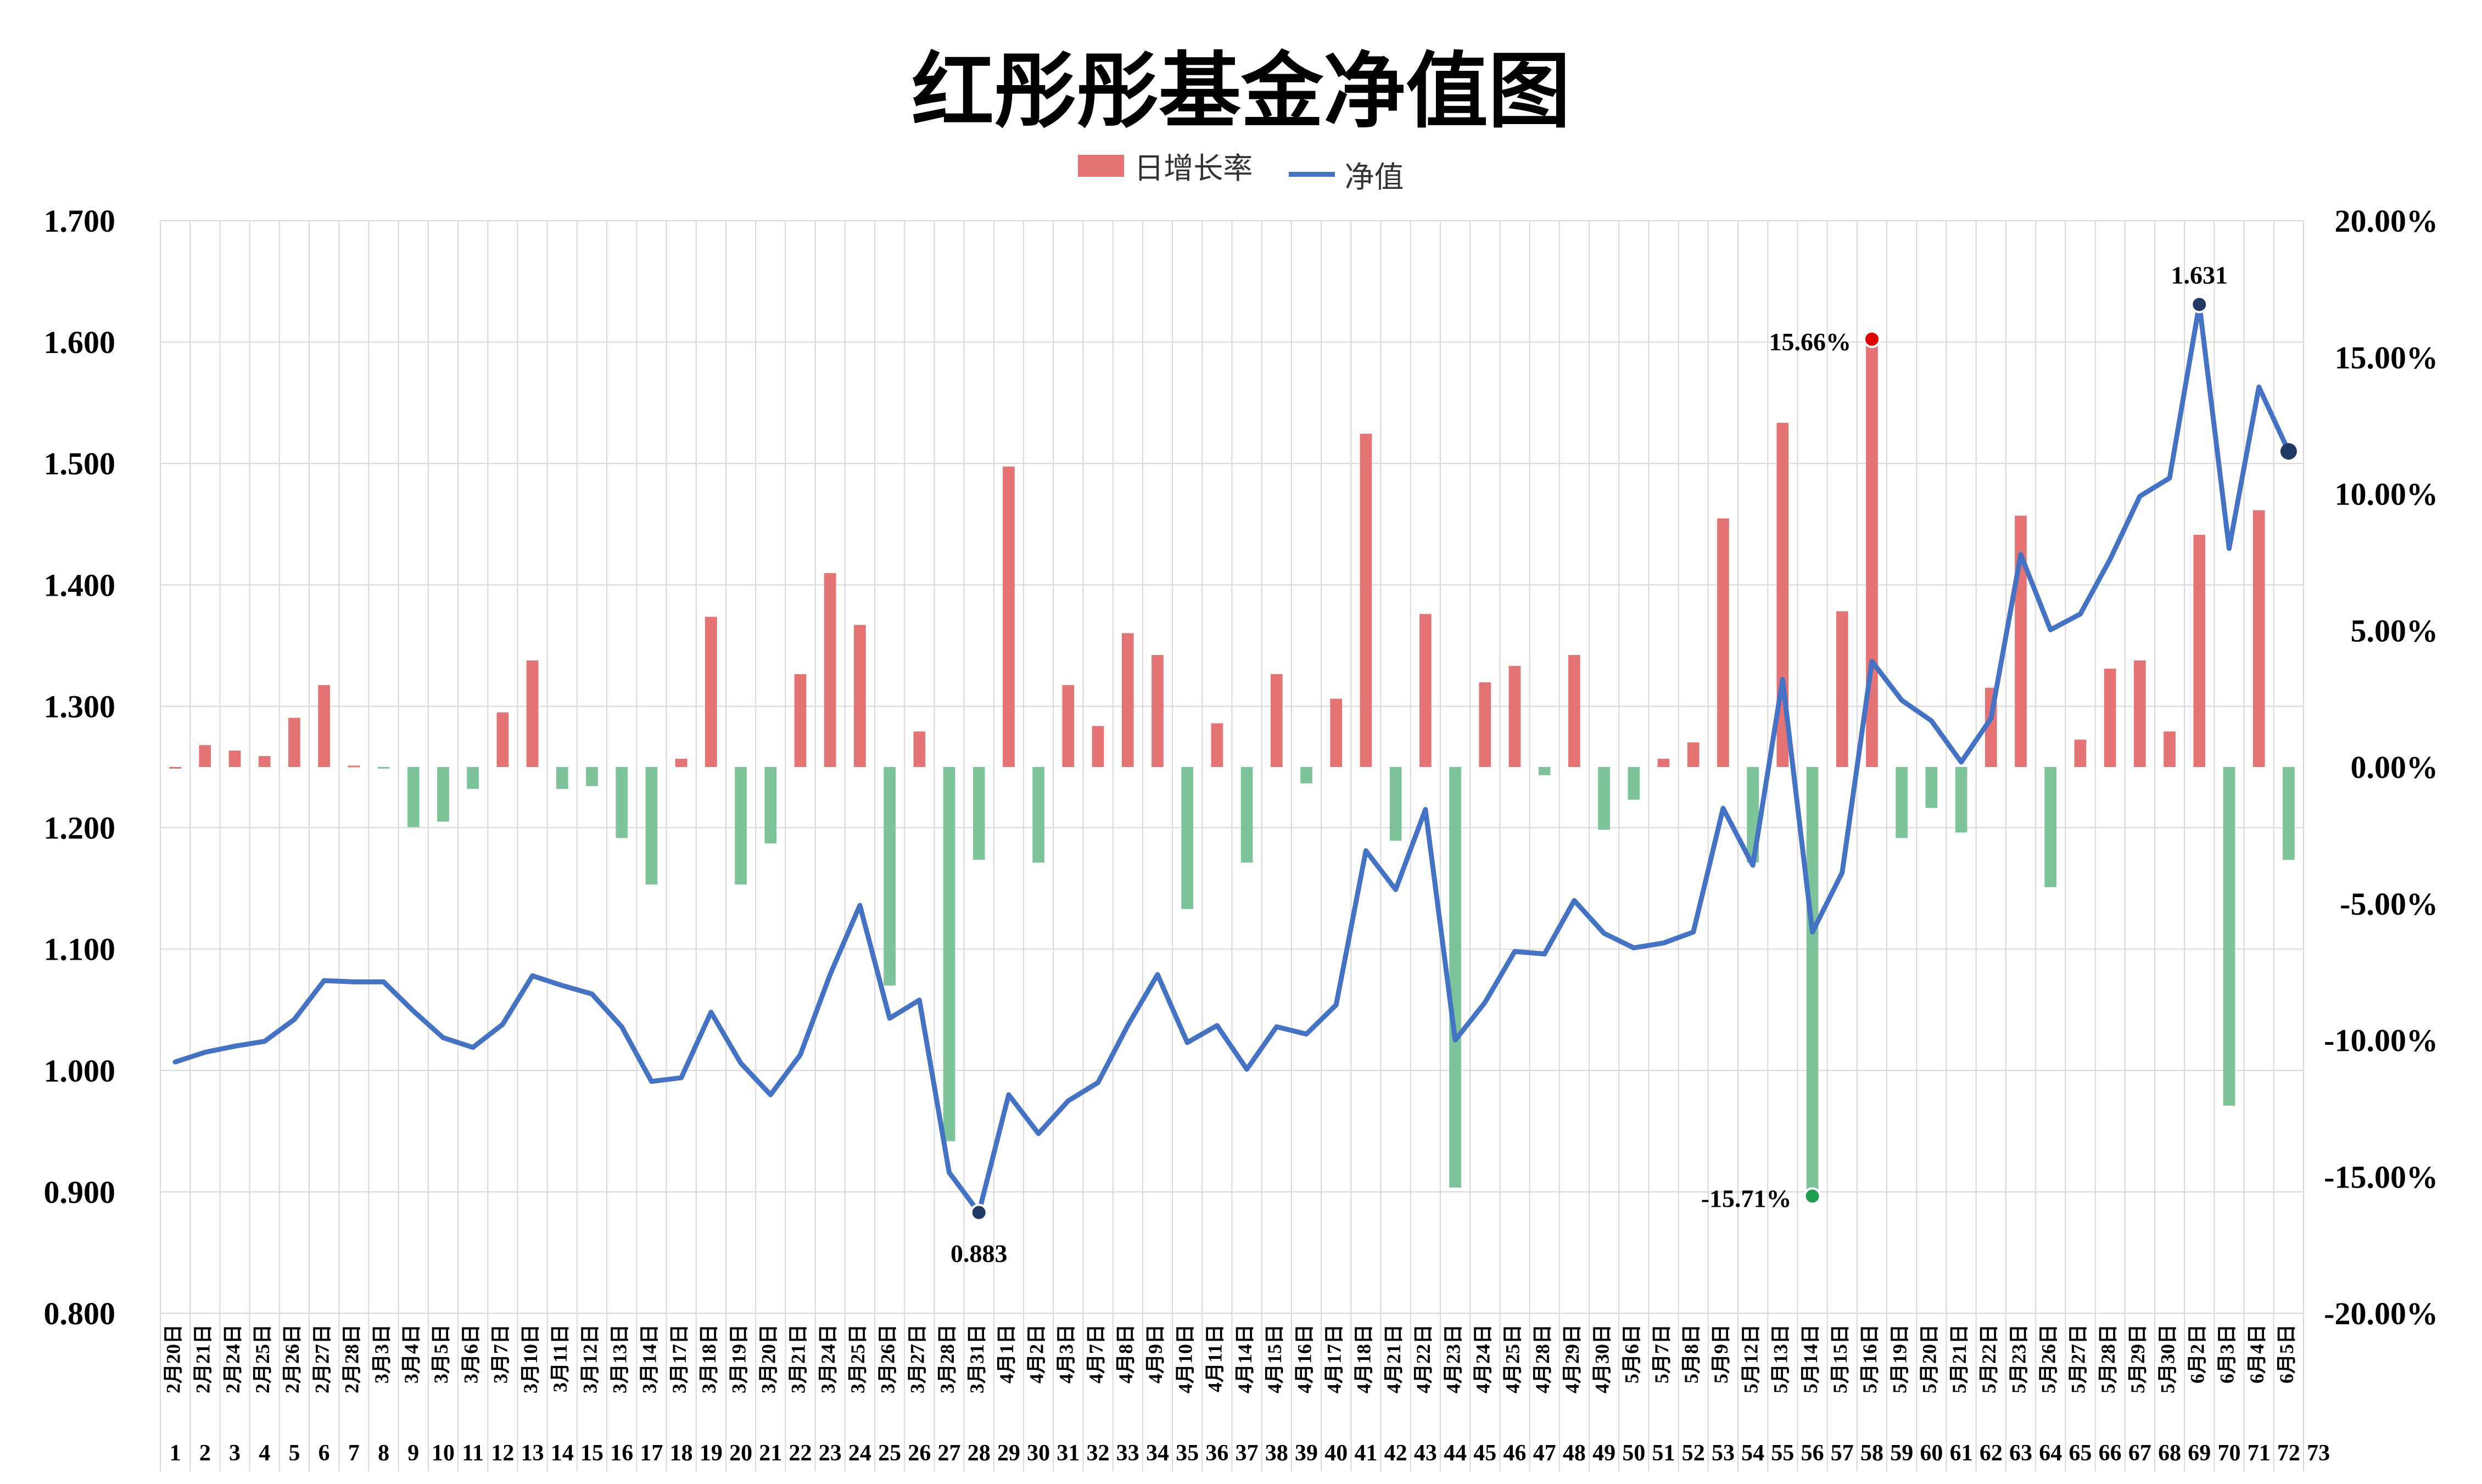  Describe the element at coordinates (1334, 1358) in the screenshot. I see `x-date-label: 4月17日` at that location.